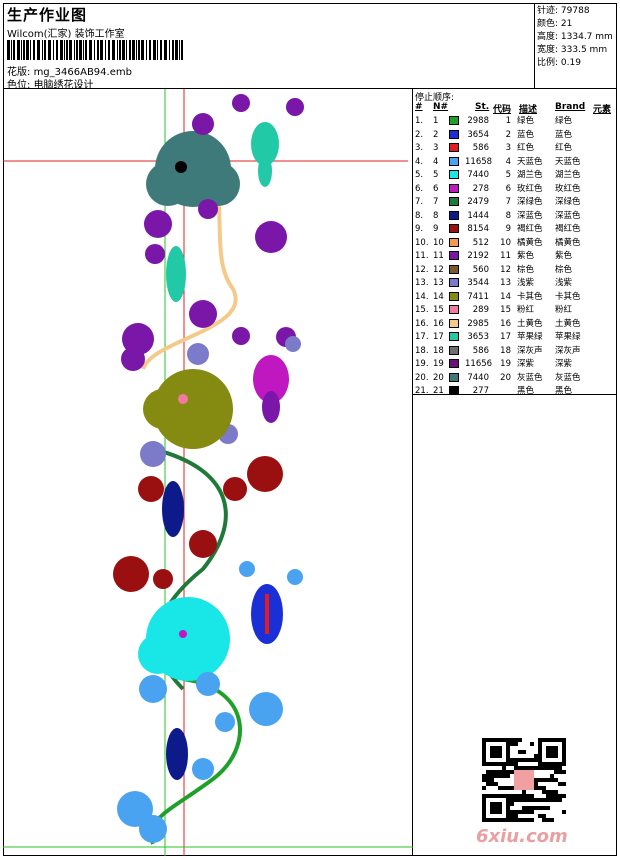 The height and width of the screenshot is (860, 620). Describe the element at coordinates (478, 377) in the screenshot. I see `row-stitches: 7440` at that location.